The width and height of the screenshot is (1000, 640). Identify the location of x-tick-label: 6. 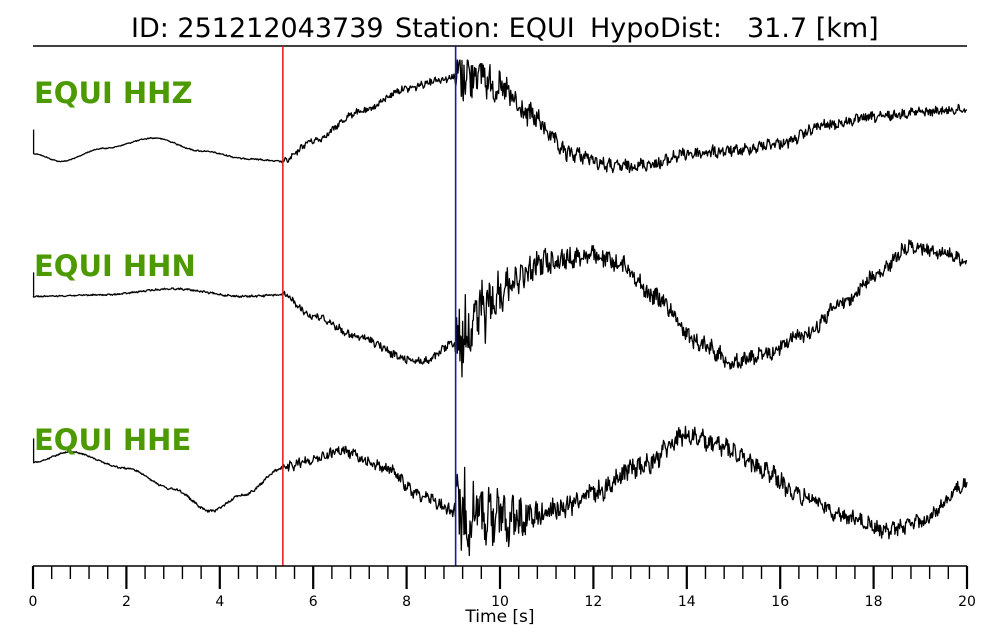
(313, 602).